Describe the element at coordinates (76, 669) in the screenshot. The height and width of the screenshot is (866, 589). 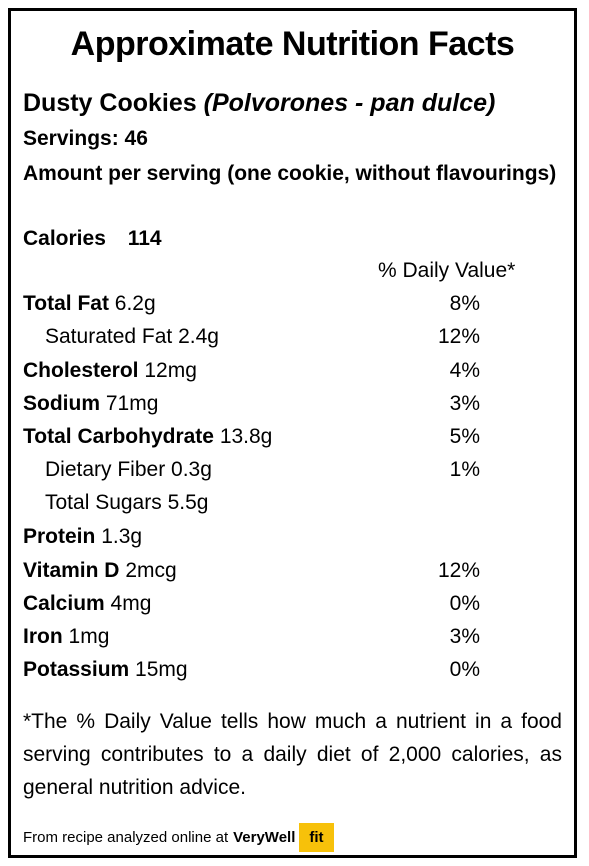
I see `nutrient-label: Potassium` at that location.